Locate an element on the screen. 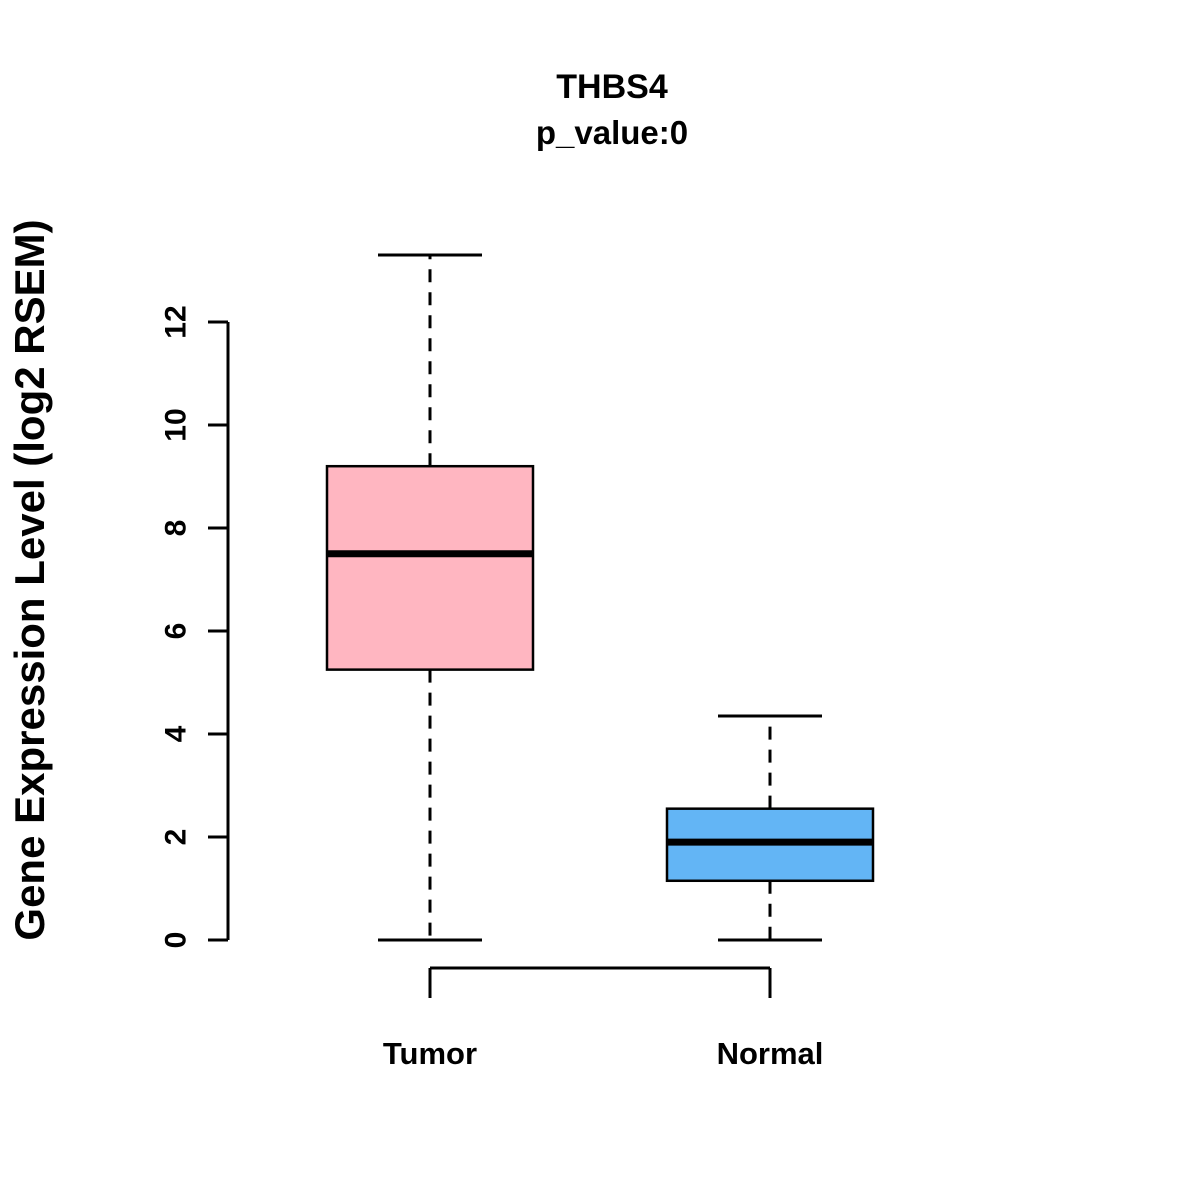 The width and height of the screenshot is (1200, 1200). chart-subtitle: p_value:0 is located at coordinates (612, 132).